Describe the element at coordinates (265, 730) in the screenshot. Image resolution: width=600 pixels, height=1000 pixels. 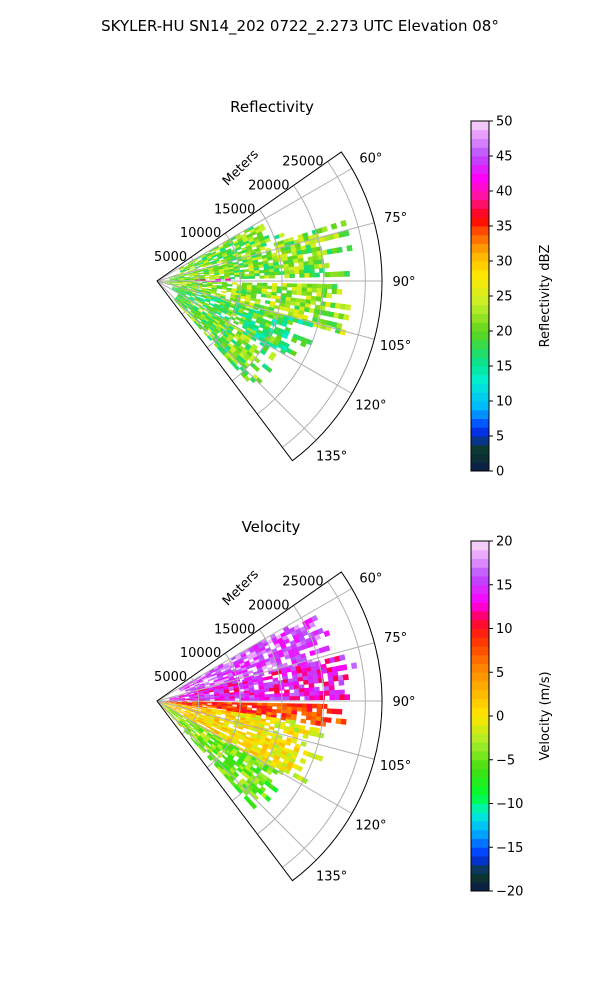
I see `azimuth-spoke` at that location.